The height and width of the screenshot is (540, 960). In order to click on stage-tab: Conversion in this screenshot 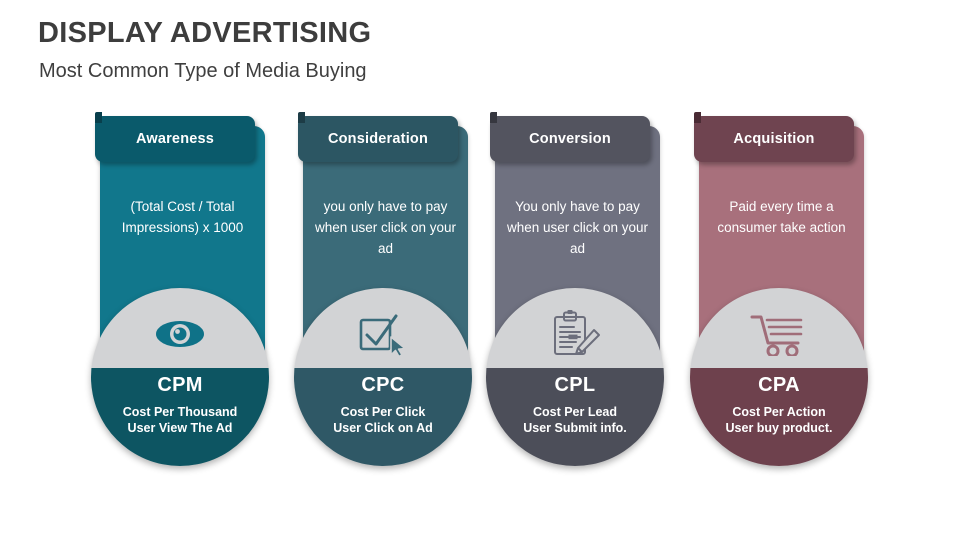, I will do `click(570, 139)`.